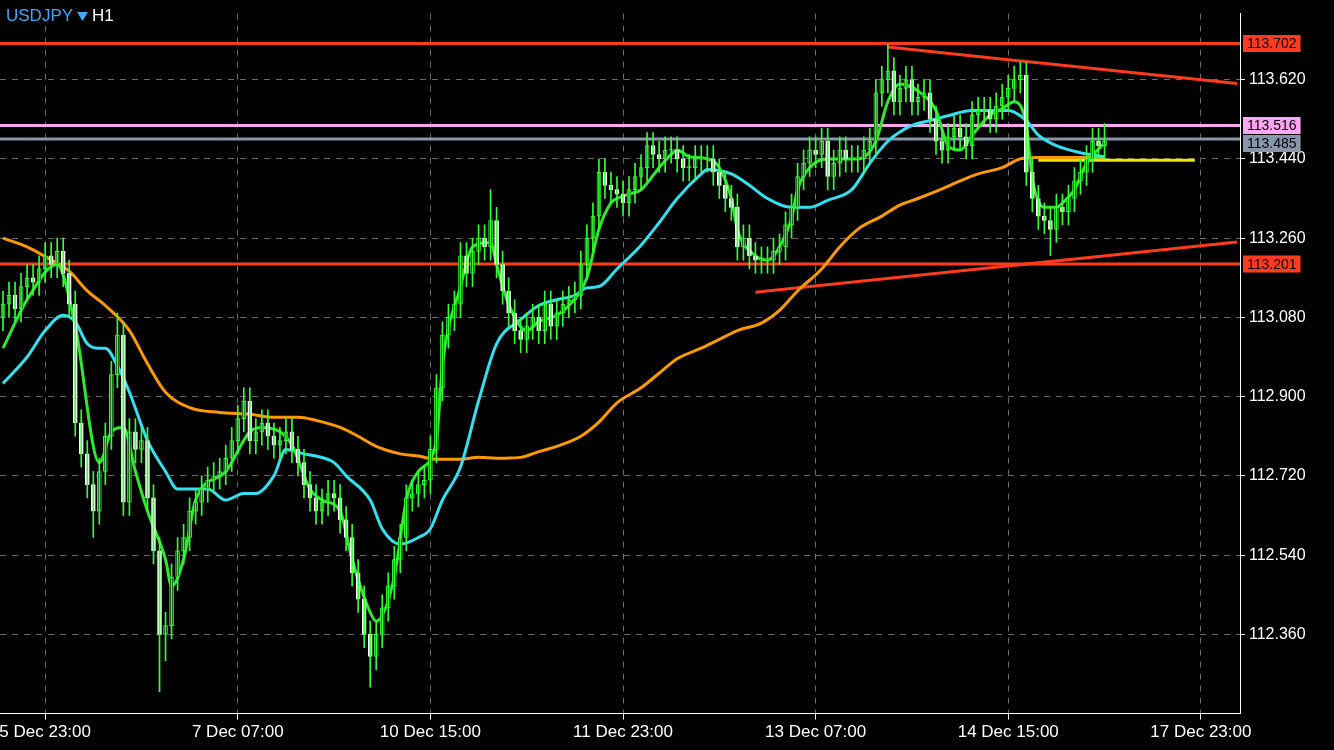 This screenshot has width=1334, height=750. I want to click on y-tick-label: 112.900, so click(1277, 396).